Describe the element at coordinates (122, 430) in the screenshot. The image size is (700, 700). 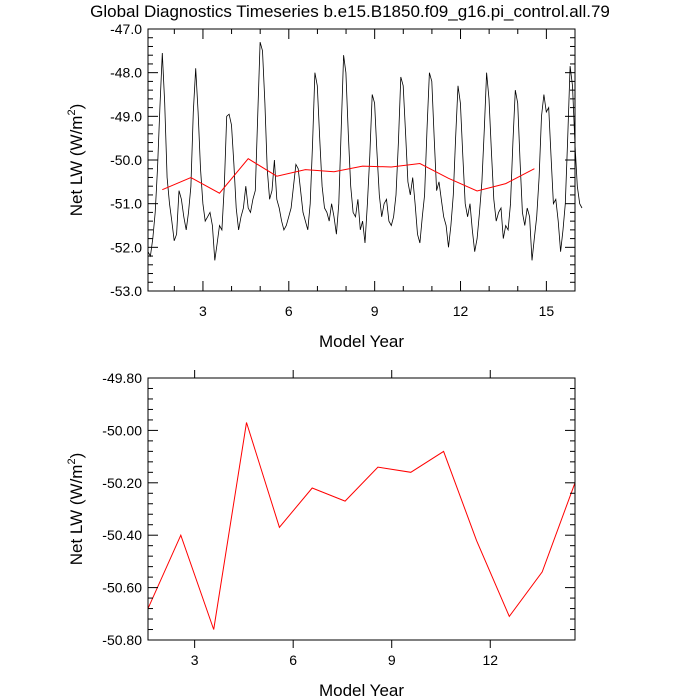
I see `y-tick-label: -50.00` at that location.